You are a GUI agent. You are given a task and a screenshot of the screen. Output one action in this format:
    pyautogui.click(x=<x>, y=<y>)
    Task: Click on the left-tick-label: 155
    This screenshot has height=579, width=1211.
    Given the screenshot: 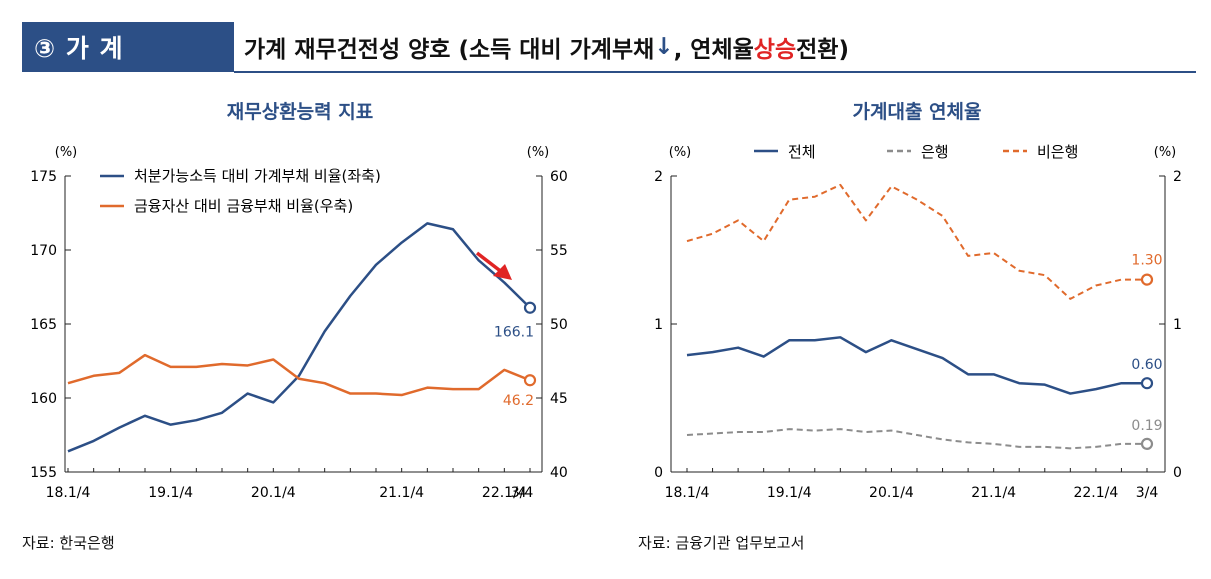 What is the action you would take?
    pyautogui.click(x=43, y=473)
    